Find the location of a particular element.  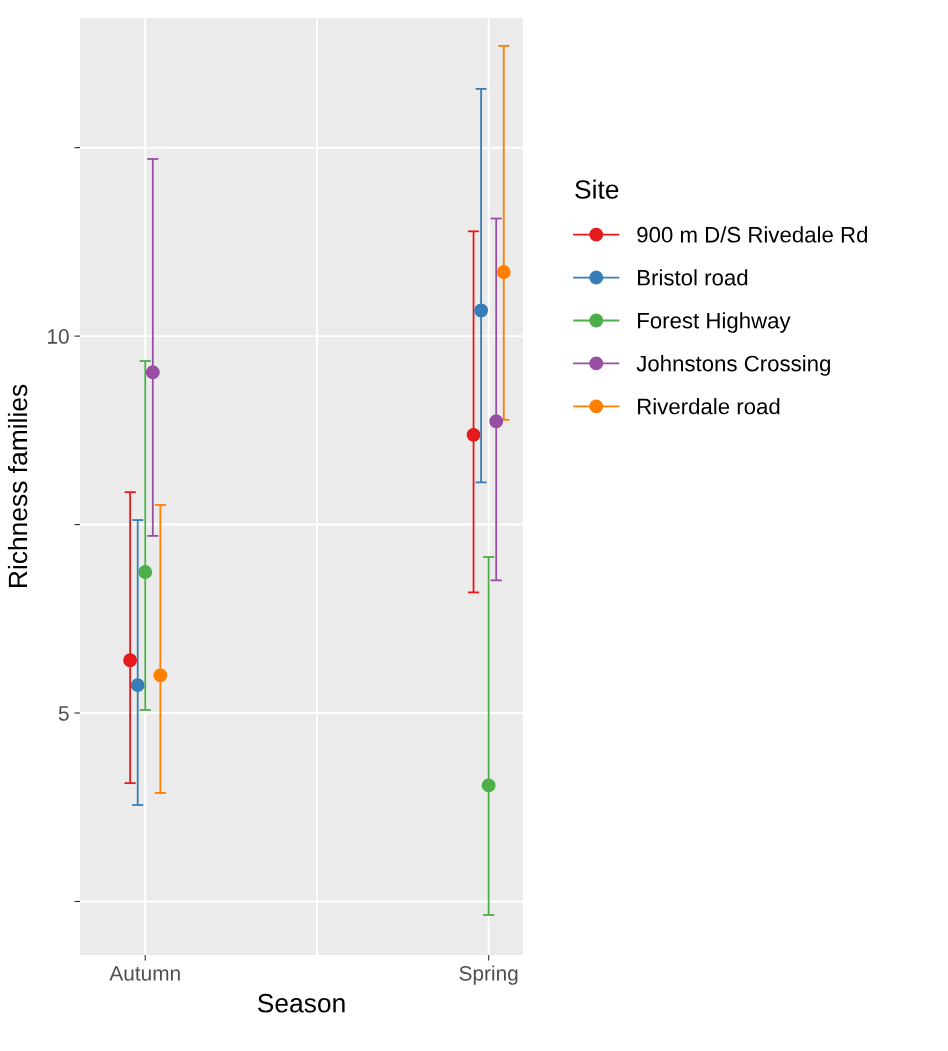

legend-label: 900 m D/S Rivedale Rd is located at coordinates (752, 234).